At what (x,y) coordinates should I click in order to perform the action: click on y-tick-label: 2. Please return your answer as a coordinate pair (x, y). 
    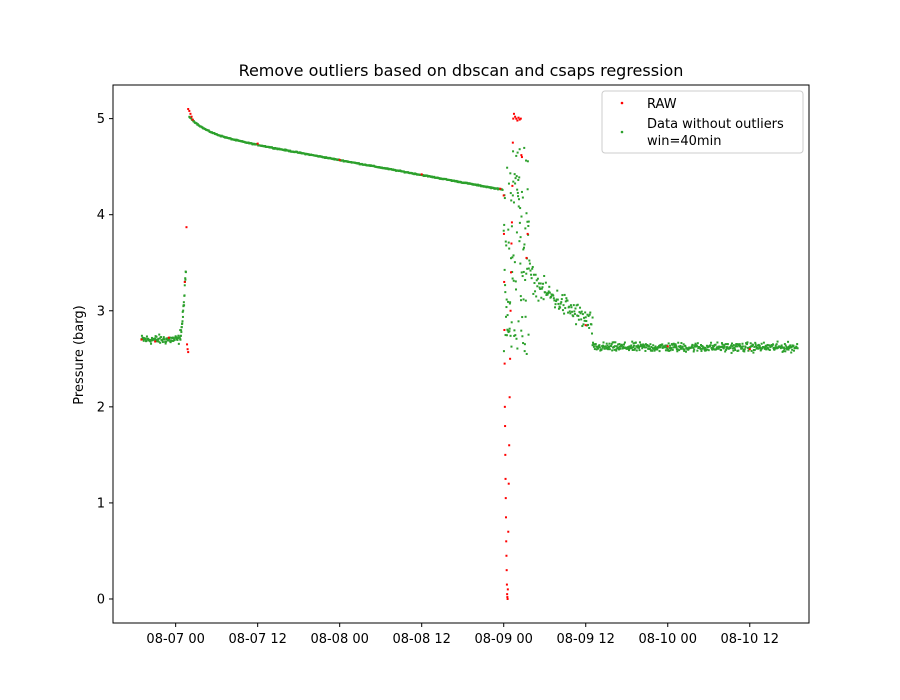
    Looking at the image, I should click on (101, 407).